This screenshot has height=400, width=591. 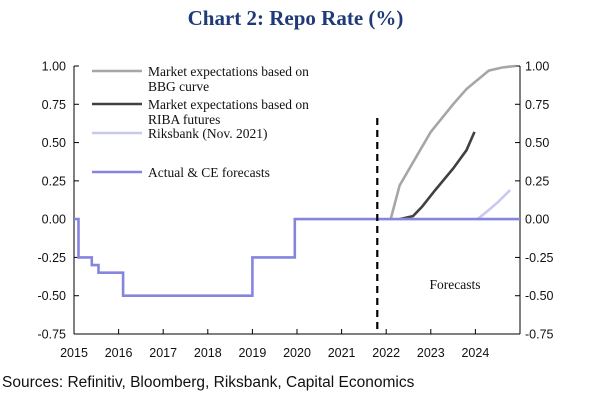 I want to click on x-tick-label: 2023, so click(x=431, y=353).